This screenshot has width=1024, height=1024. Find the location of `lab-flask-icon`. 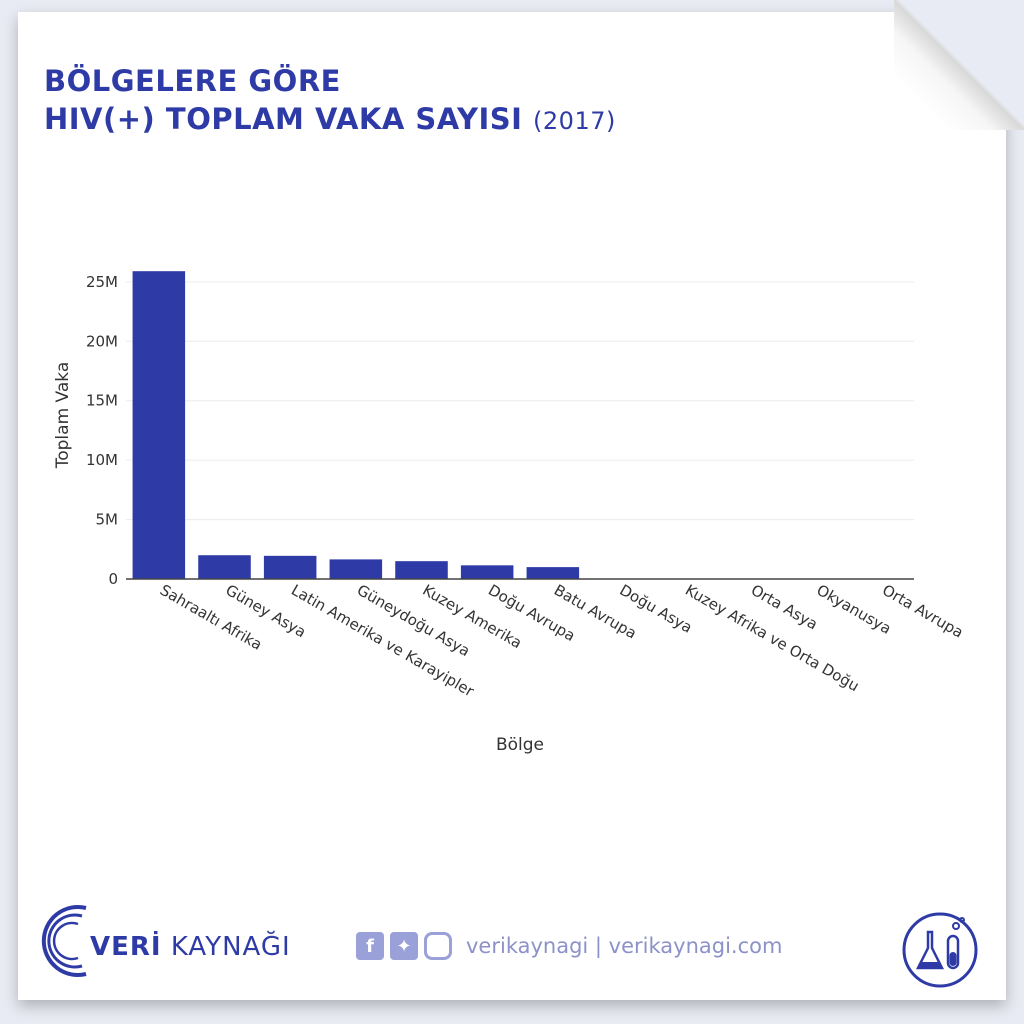

lab-flask-icon is located at coordinates (940, 950).